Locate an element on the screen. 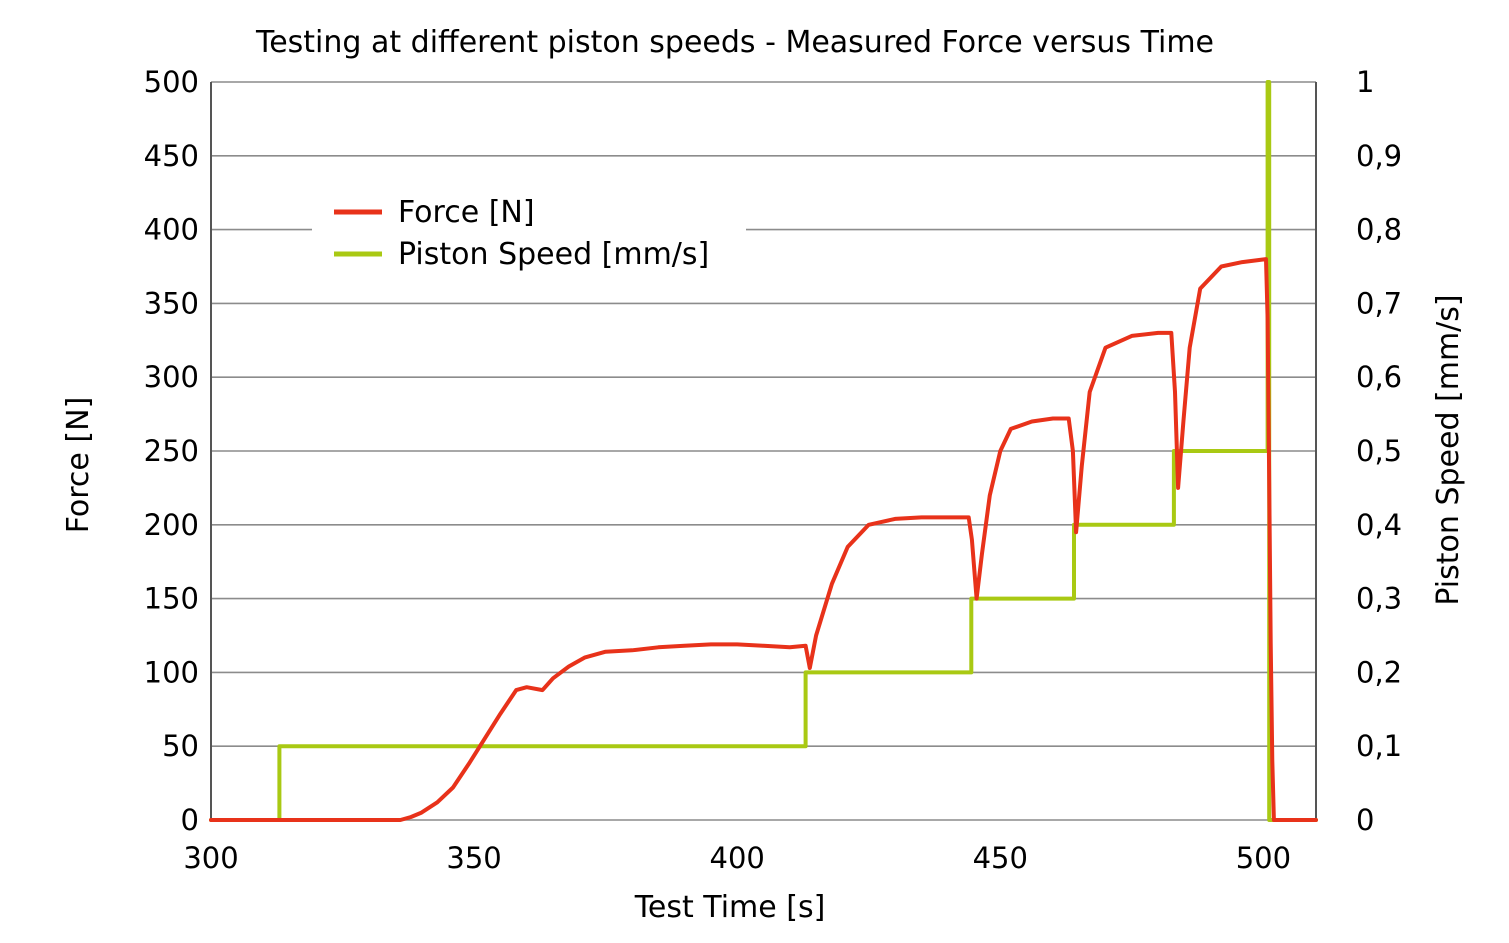  y2-tick-label: 1 is located at coordinates (1365, 82).